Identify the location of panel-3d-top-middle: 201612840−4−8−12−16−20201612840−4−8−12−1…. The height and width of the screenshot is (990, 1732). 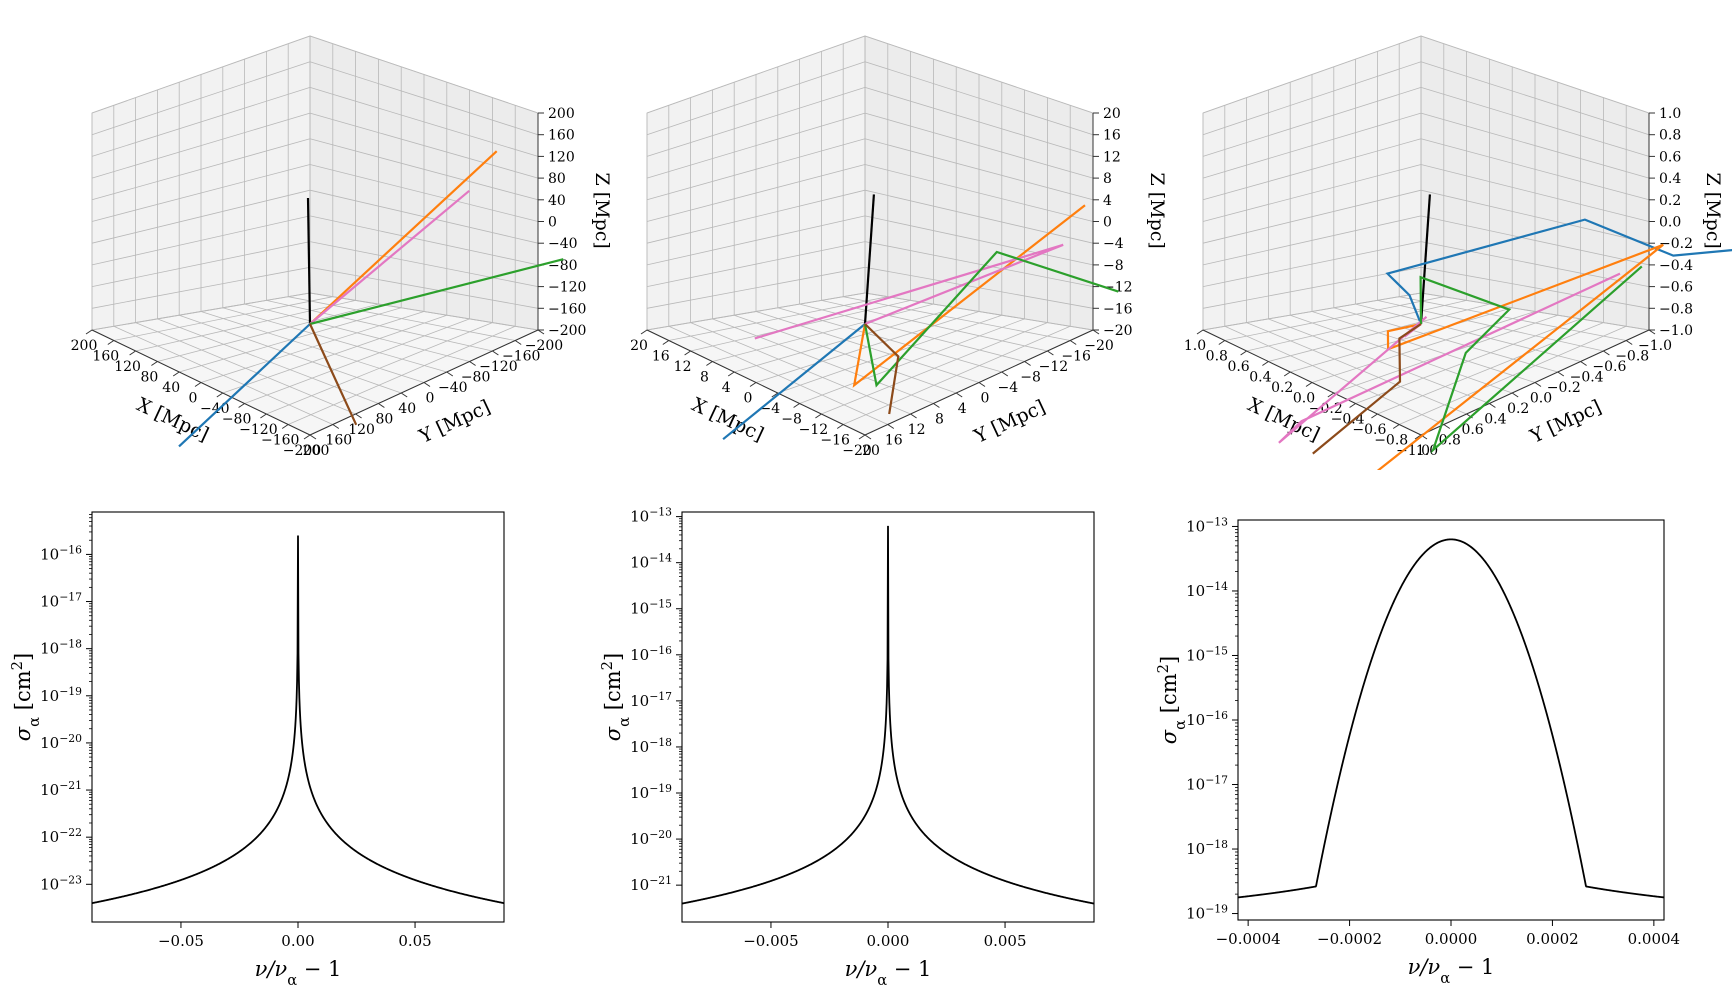
(899, 247).